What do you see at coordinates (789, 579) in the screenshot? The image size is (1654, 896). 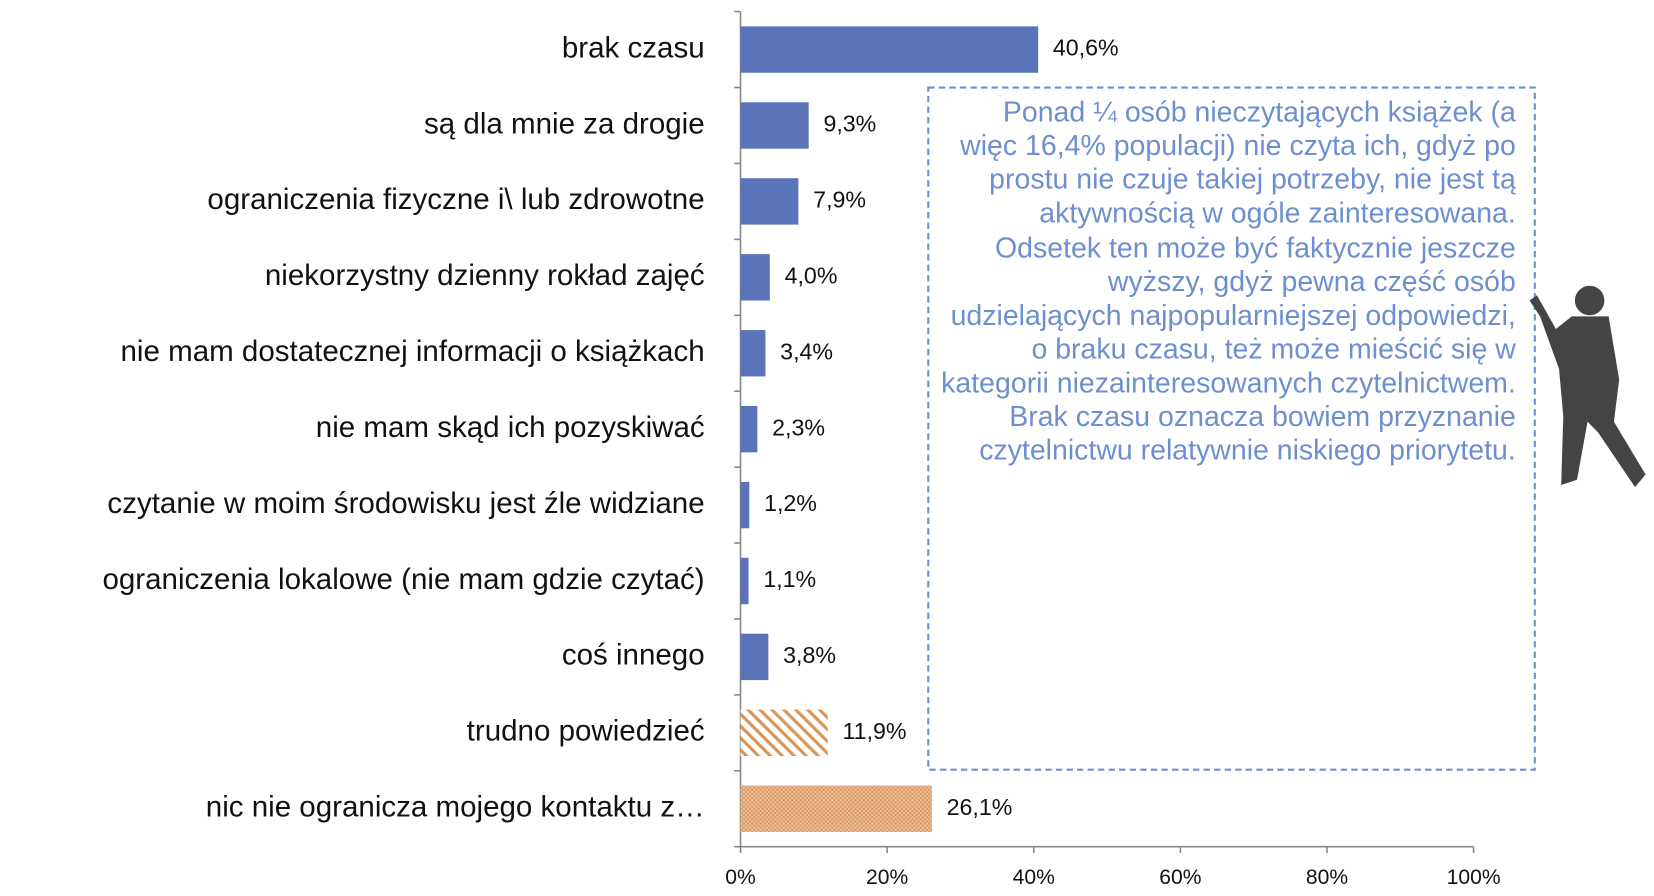 I see `value-label: 1,1%` at bounding box center [789, 579].